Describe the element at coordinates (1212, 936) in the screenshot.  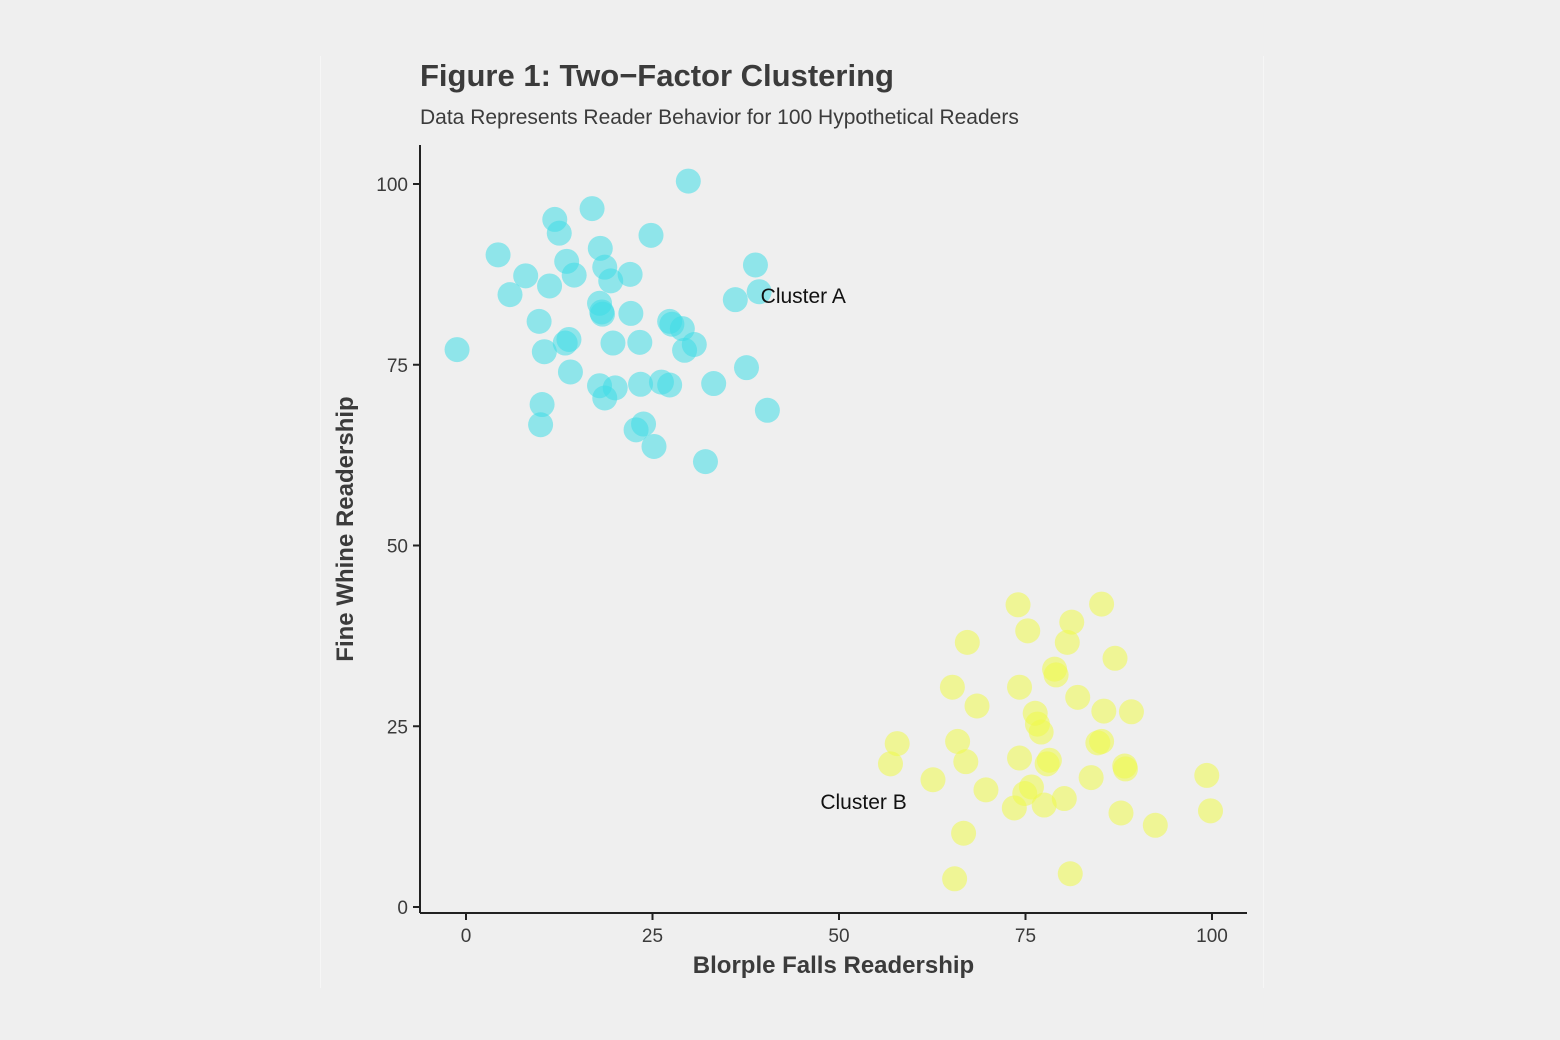
I see `x-tick-label: 100` at that location.